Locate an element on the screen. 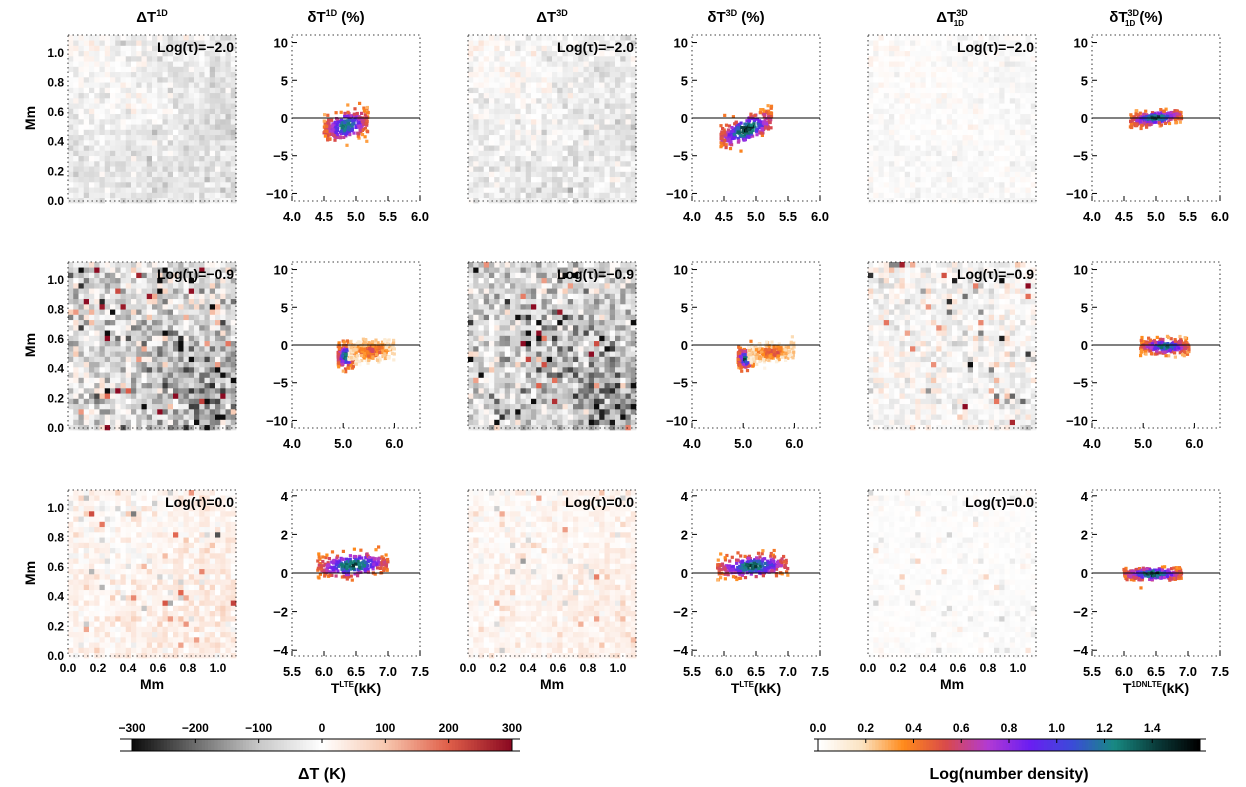  column-title-text: ΔT1D is located at coordinates (152, 17).